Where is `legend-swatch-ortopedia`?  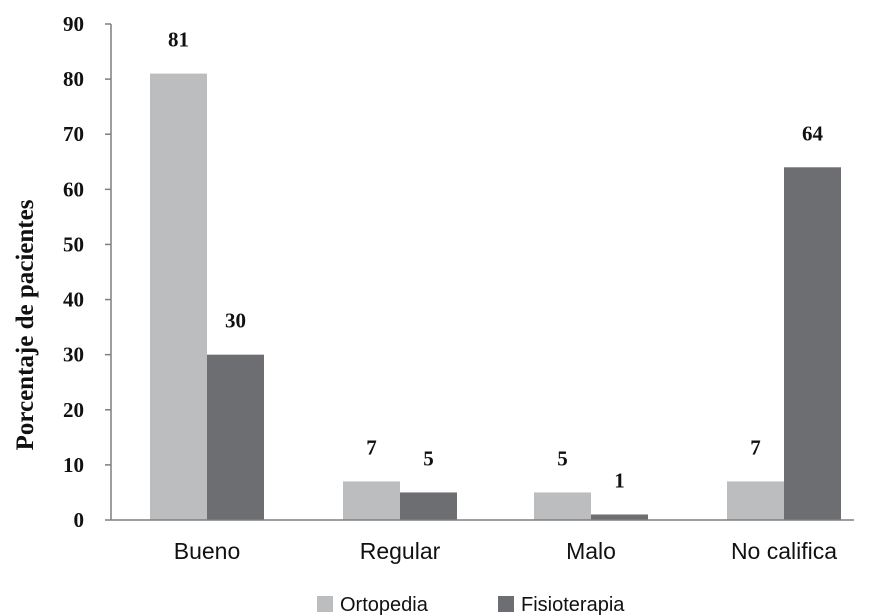
legend-swatch-ortopedia is located at coordinates (325, 604).